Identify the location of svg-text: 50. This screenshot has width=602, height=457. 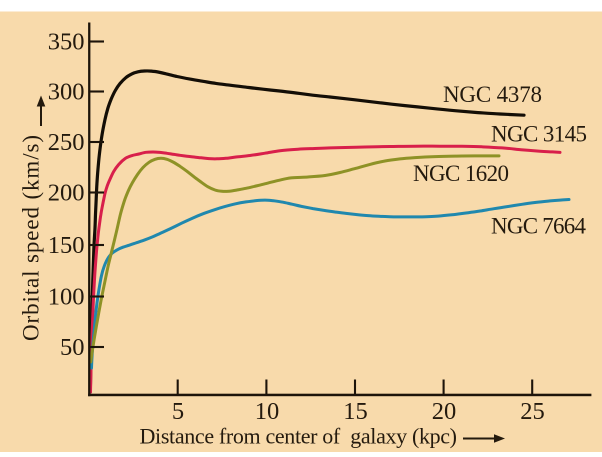
(72, 347).